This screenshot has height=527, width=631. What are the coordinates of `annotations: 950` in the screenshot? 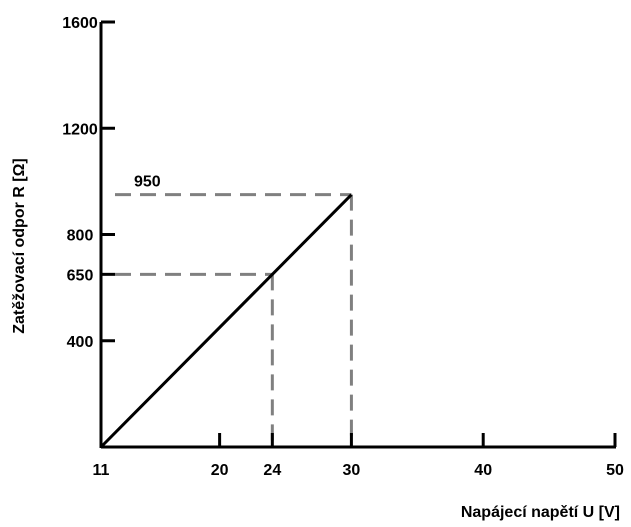 It's located at (147, 182).